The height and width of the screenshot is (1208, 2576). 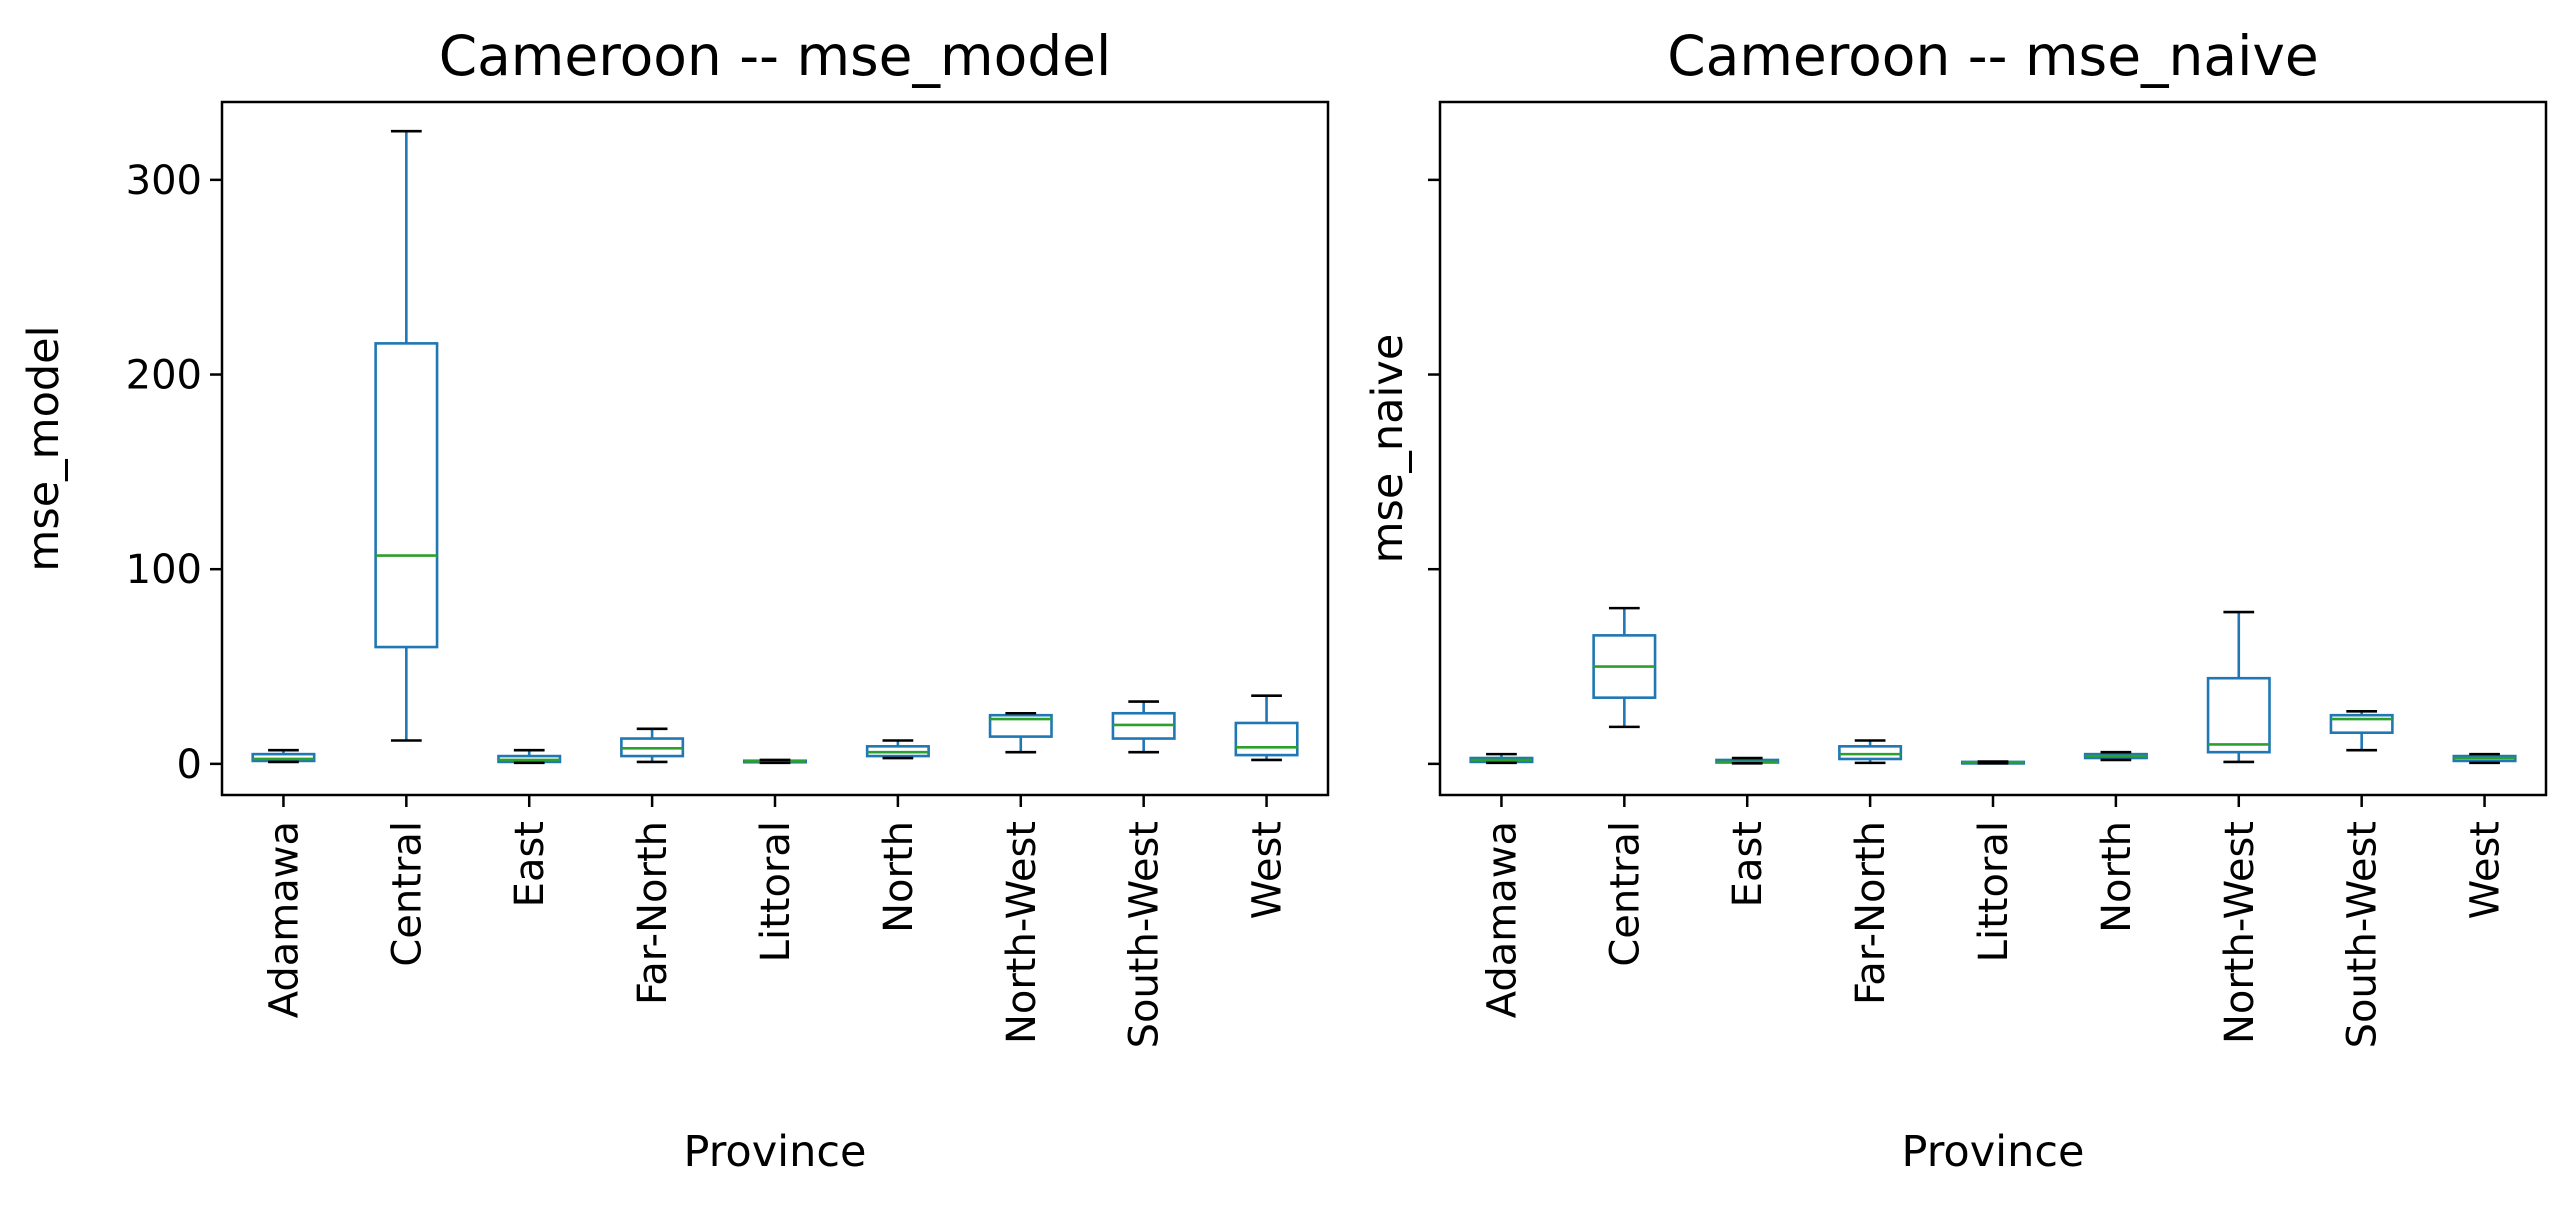 What do you see at coordinates (1388, 449) in the screenshot?
I see `y-axis-label: mse_naive` at bounding box center [1388, 449].